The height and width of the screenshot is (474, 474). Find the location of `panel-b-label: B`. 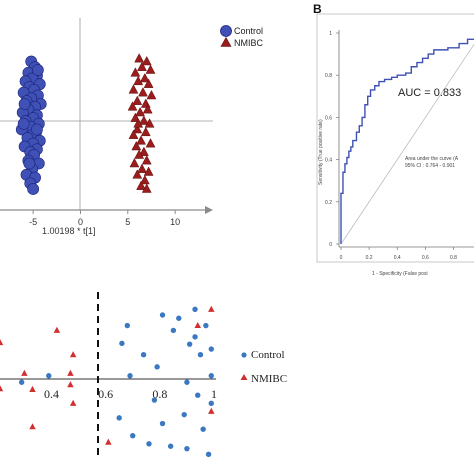

panel-b-label: B is located at coordinates (317, 9).